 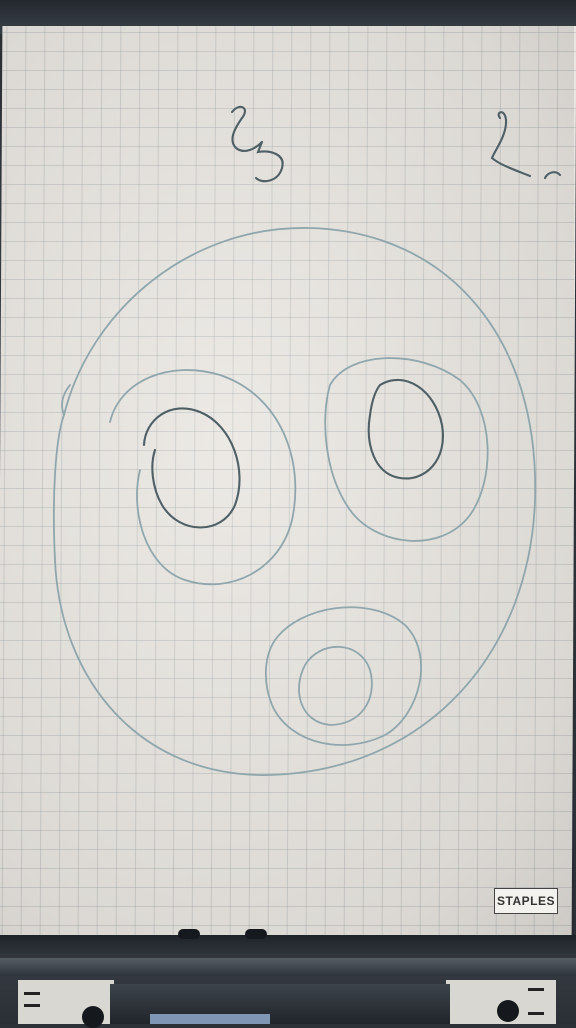 I want to click on paper-clip-right, so click(x=256, y=934).